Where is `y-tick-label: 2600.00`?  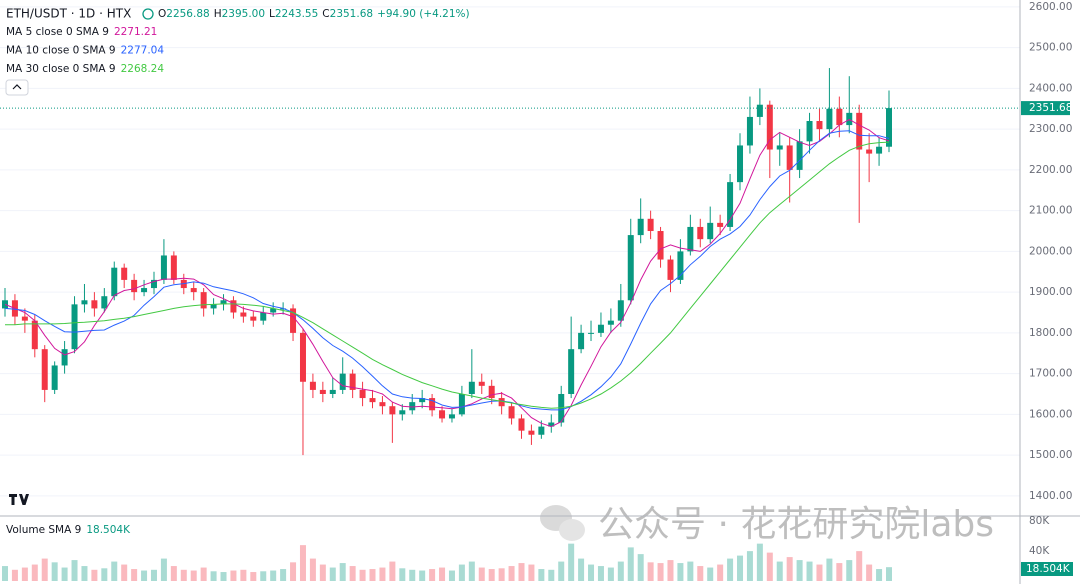
y-tick-label: 2600.00 is located at coordinates (1050, 7).